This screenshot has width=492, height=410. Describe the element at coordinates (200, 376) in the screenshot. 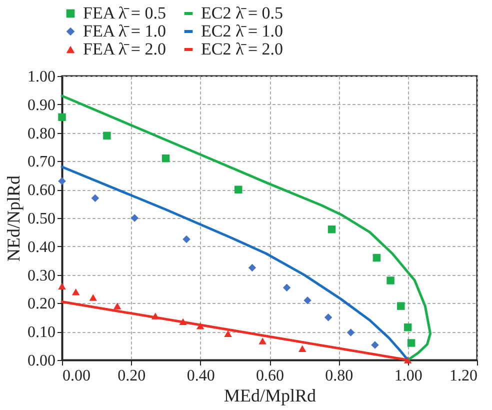

I see `x-tick-label: 0.40` at that location.